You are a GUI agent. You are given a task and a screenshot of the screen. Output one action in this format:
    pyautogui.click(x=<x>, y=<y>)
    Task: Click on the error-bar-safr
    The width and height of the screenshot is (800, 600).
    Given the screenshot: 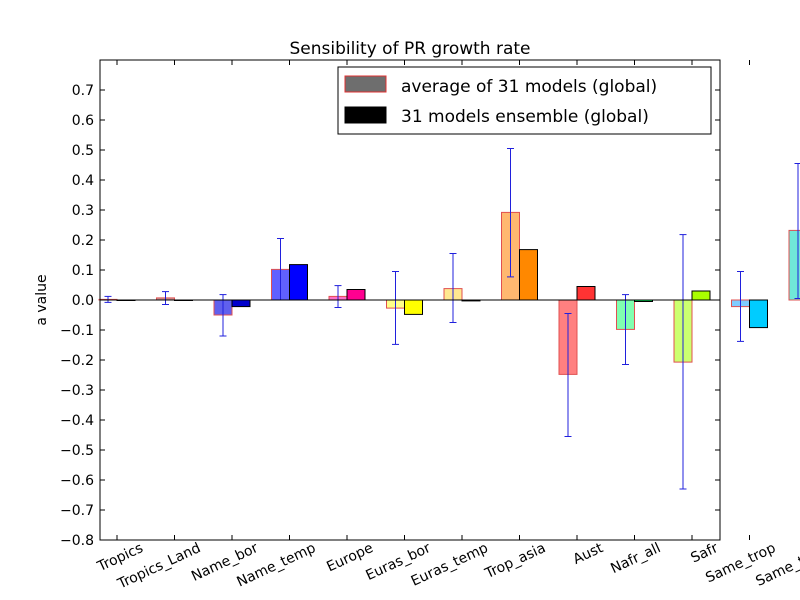 What is the action you would take?
    pyautogui.click(x=683, y=362)
    